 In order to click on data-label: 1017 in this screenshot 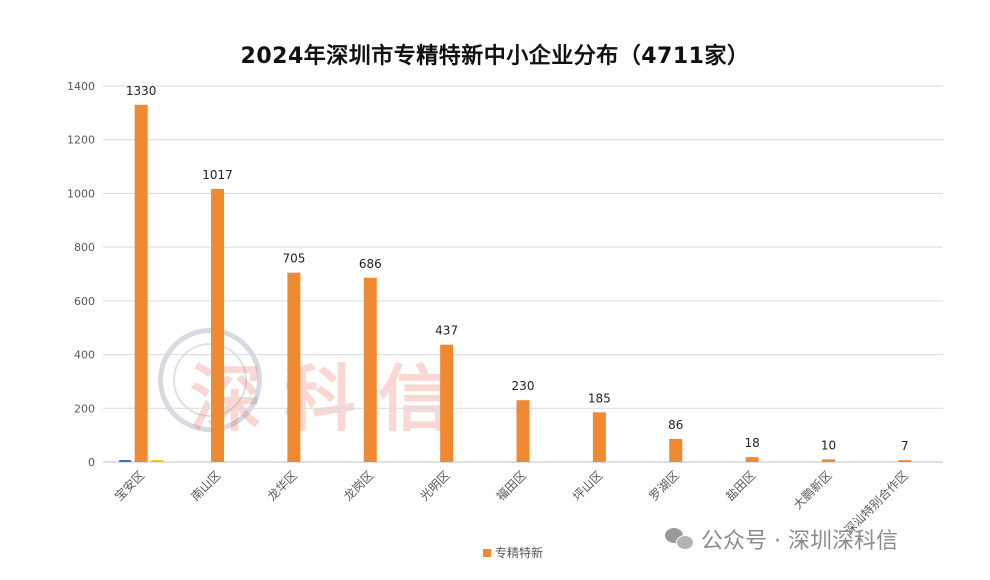, I will do `click(217, 175)`.